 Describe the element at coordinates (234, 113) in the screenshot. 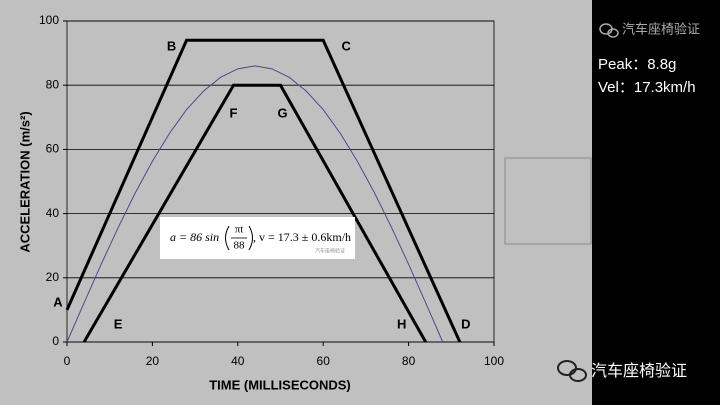

I see `point-label: F` at that location.